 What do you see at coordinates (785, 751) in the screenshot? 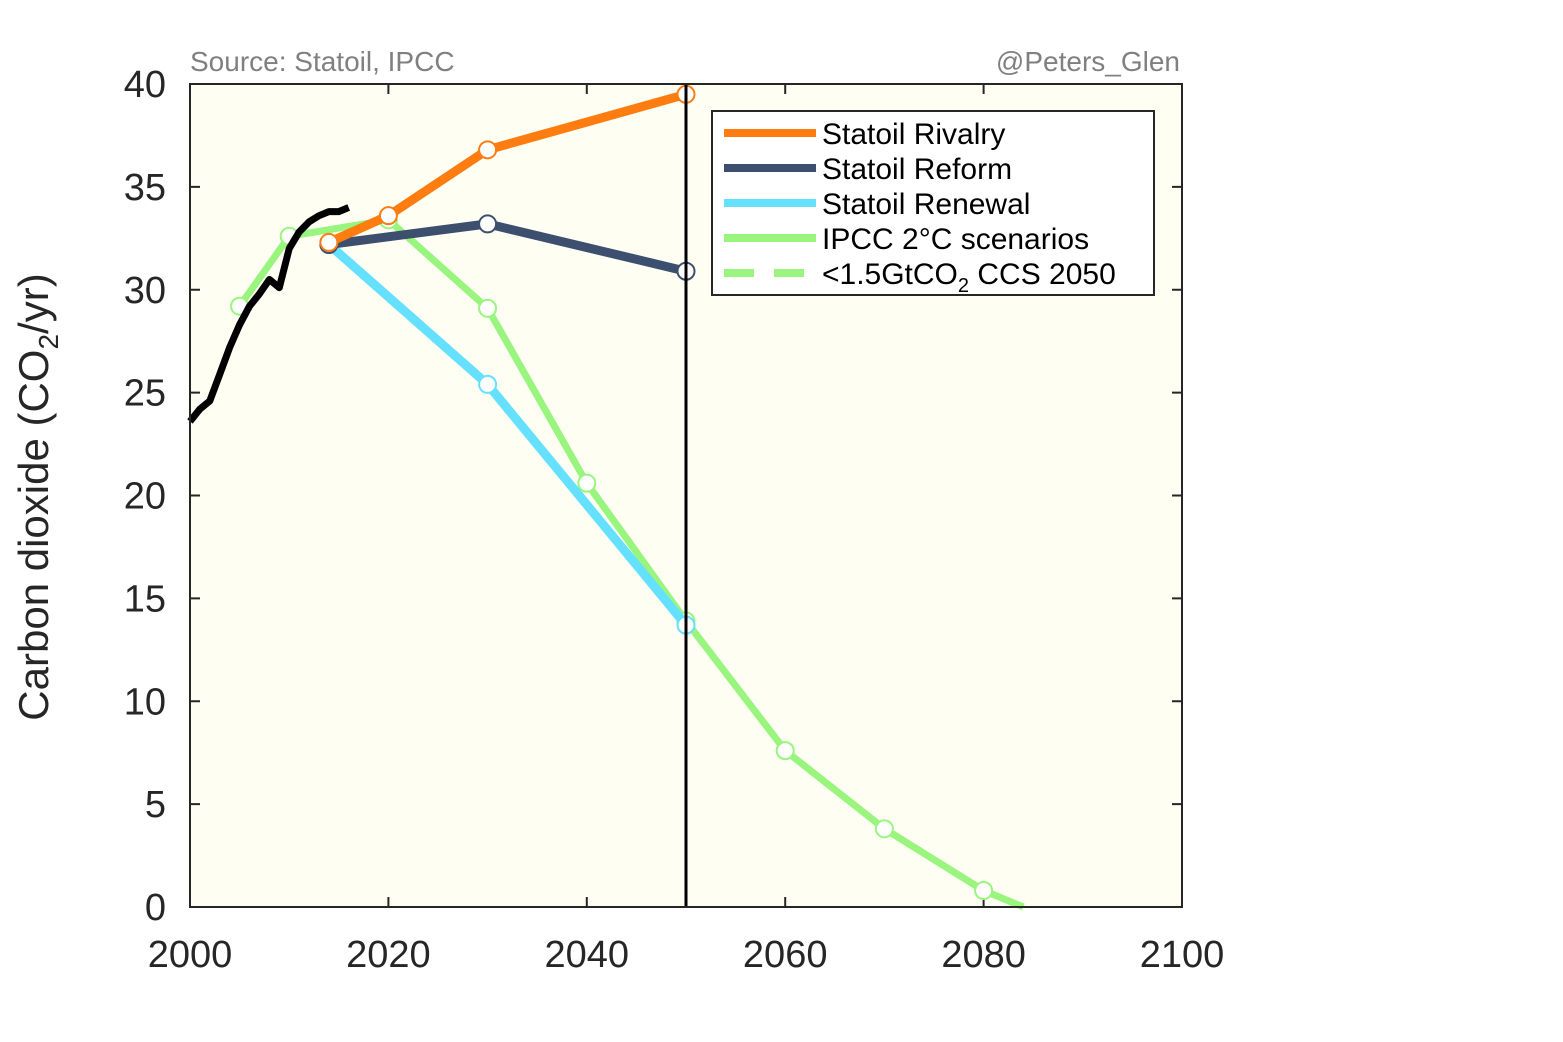
I see `point-ipcc-2-c-scenarios-2060` at bounding box center [785, 751].